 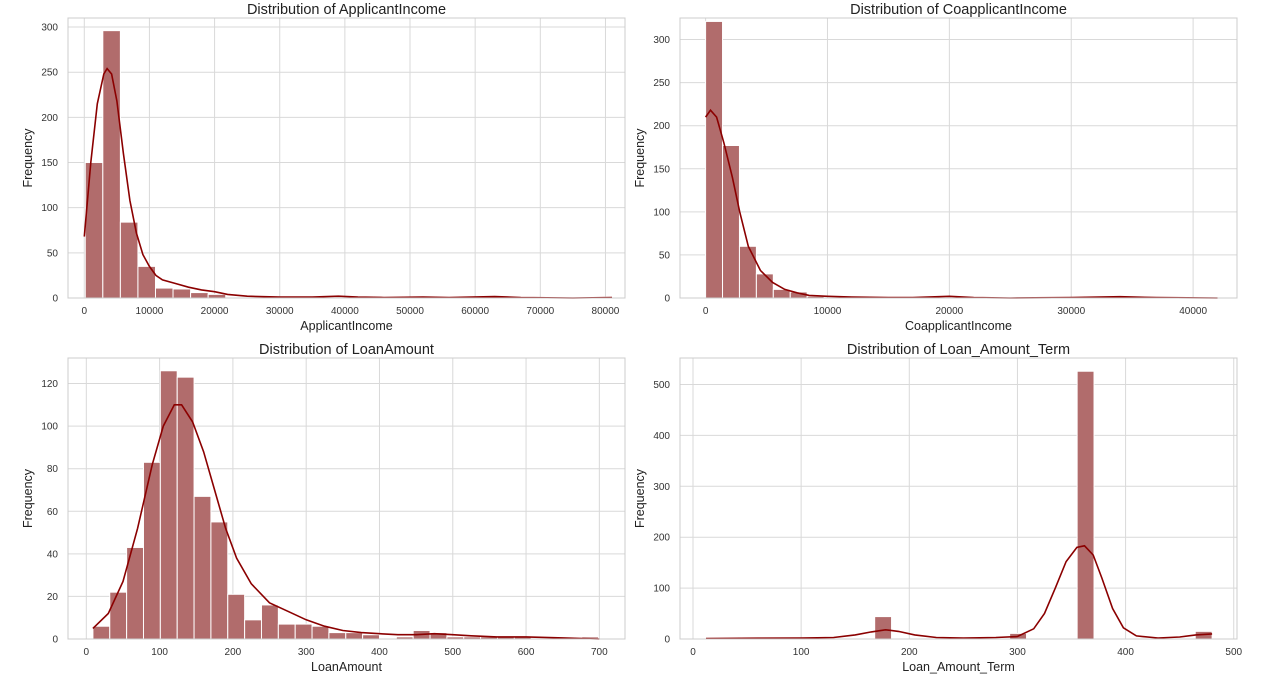 What do you see at coordinates (53, 469) in the screenshot?
I see `y-tick-label: 80` at bounding box center [53, 469].